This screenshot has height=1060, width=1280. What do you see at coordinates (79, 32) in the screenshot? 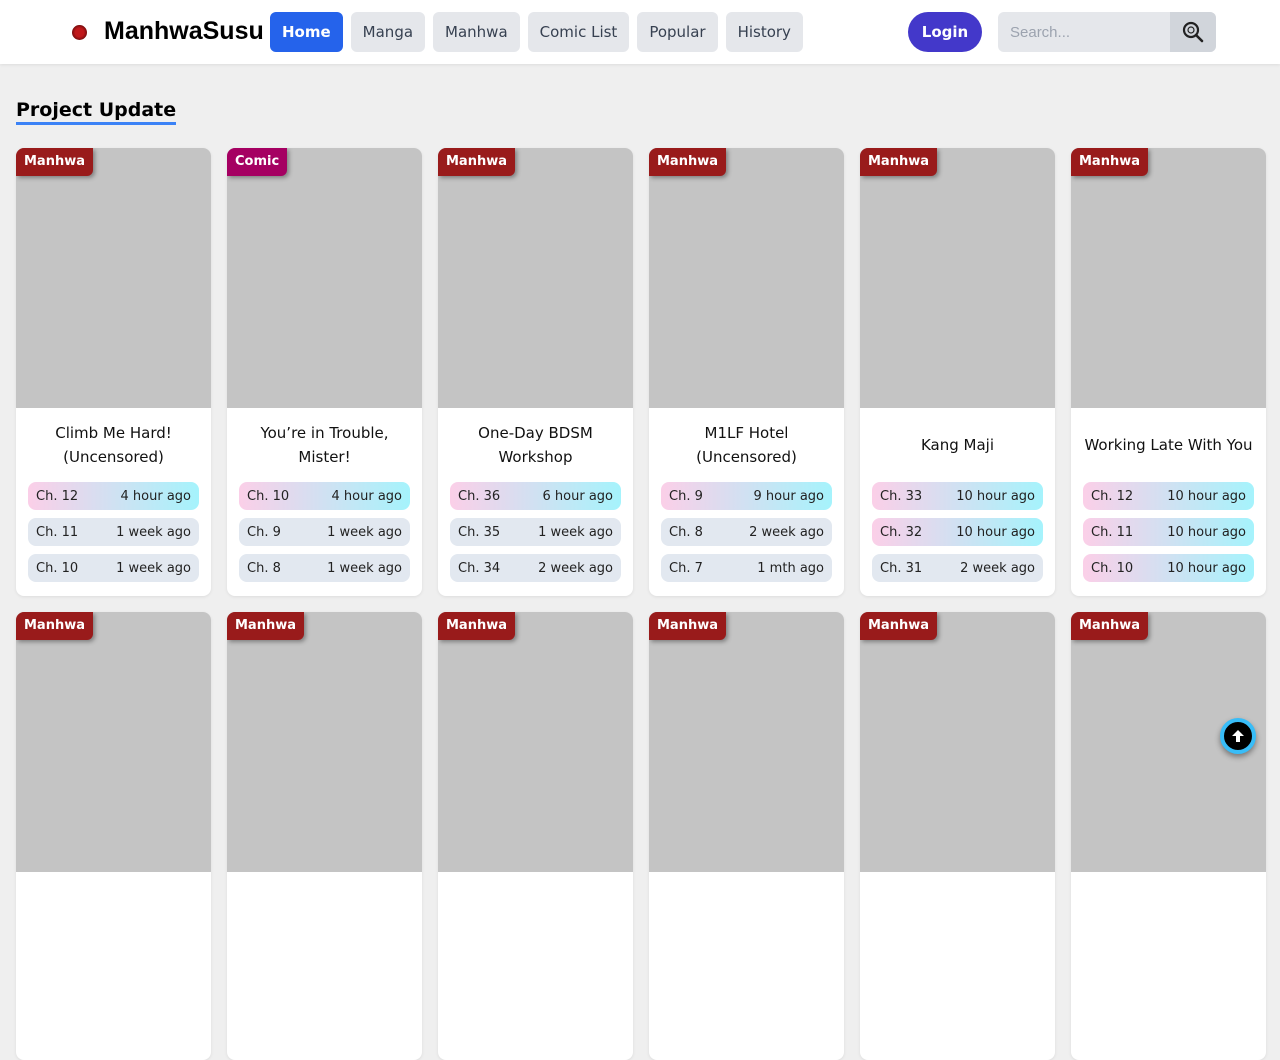
I see `logo-icon` at bounding box center [79, 32].